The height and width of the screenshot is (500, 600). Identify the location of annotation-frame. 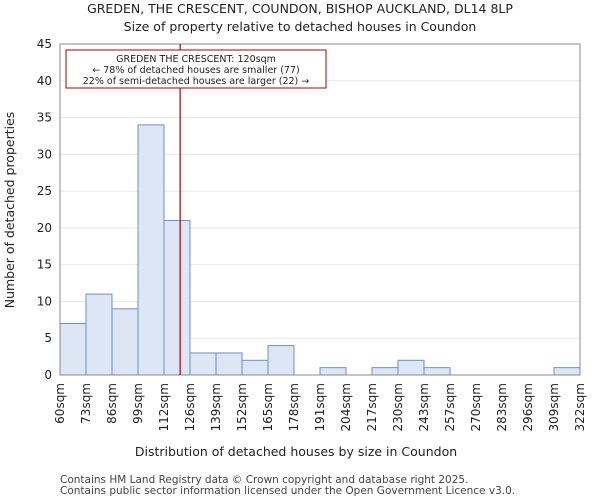
(196, 69).